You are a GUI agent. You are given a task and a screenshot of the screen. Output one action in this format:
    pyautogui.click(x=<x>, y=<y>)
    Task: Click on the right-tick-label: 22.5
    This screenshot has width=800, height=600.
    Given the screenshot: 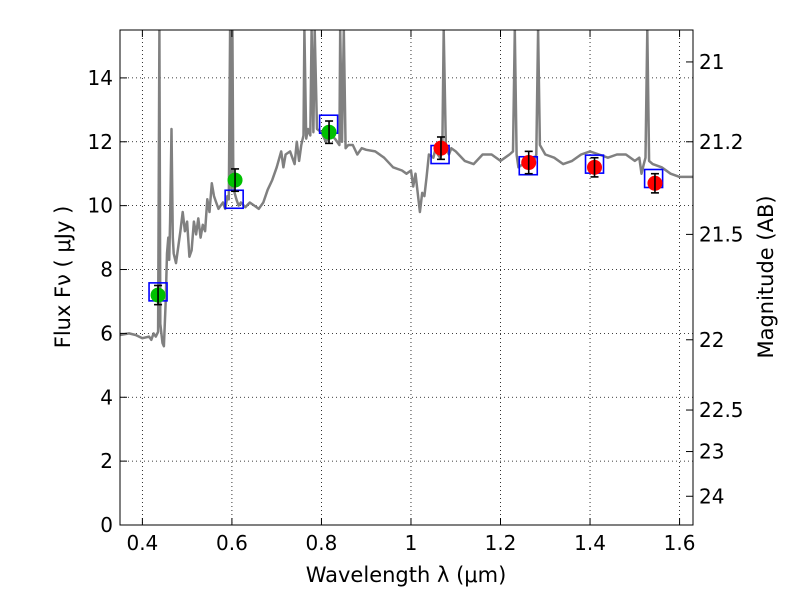 What is the action you would take?
    pyautogui.click(x=721, y=410)
    